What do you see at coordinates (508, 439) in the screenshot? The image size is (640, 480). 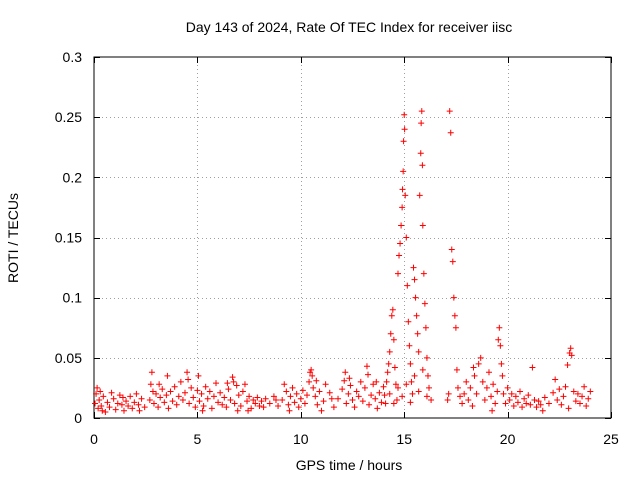 I see `x-tick-label: 20` at bounding box center [508, 439].